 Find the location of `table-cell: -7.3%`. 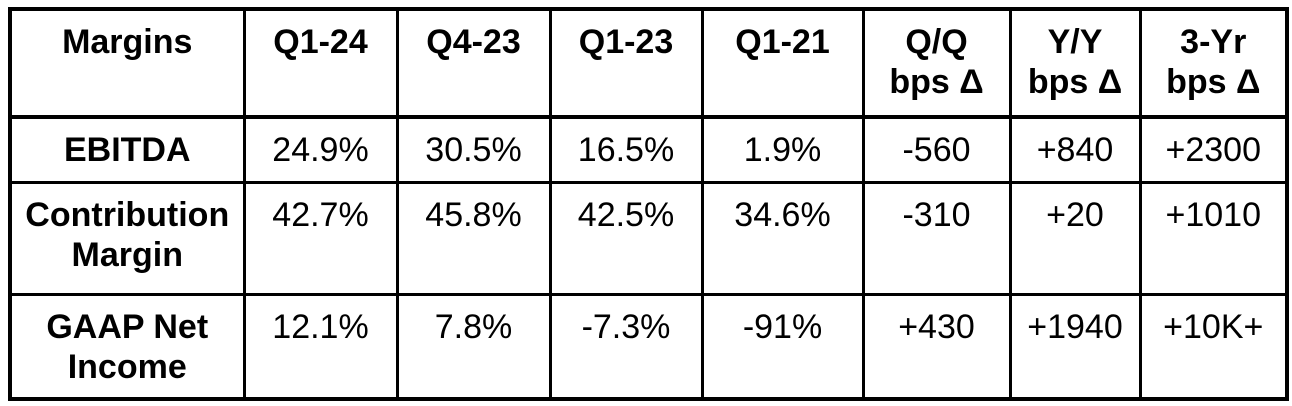

table-cell: -7.3% is located at coordinates (626, 346).